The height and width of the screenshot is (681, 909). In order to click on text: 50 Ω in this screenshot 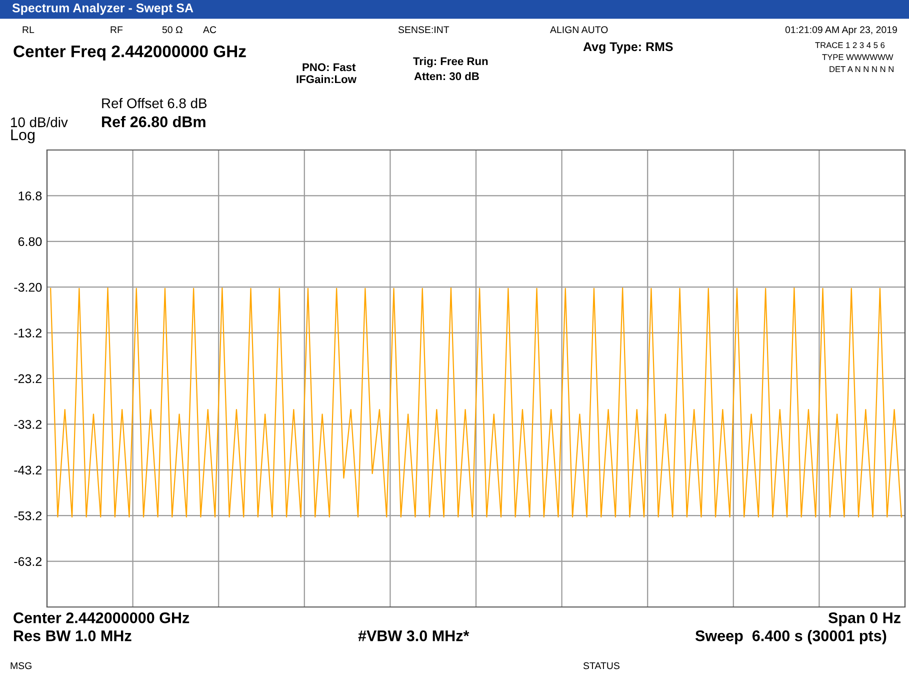, I will do `click(172, 30)`.